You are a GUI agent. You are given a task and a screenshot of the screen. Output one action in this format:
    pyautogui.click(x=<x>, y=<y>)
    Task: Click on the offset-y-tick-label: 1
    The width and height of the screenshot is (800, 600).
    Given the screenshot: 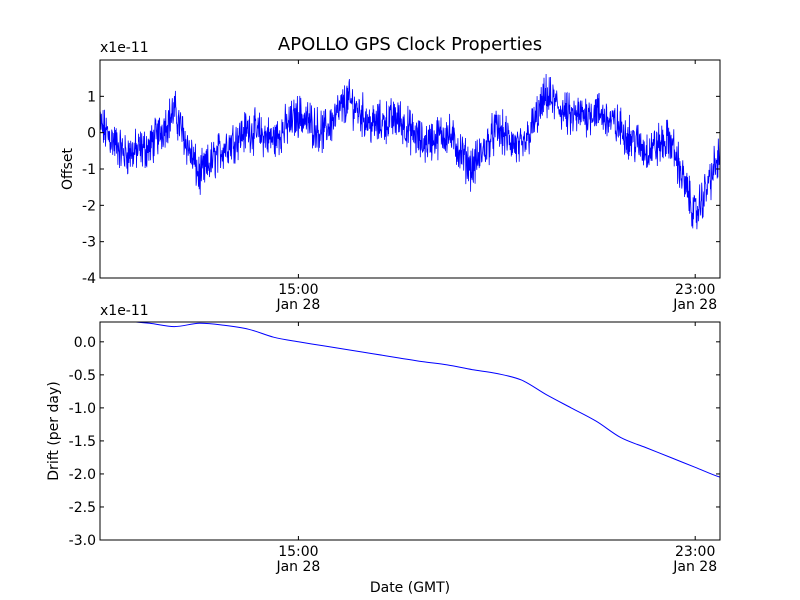 What is the action you would take?
    pyautogui.click(x=91, y=97)
    